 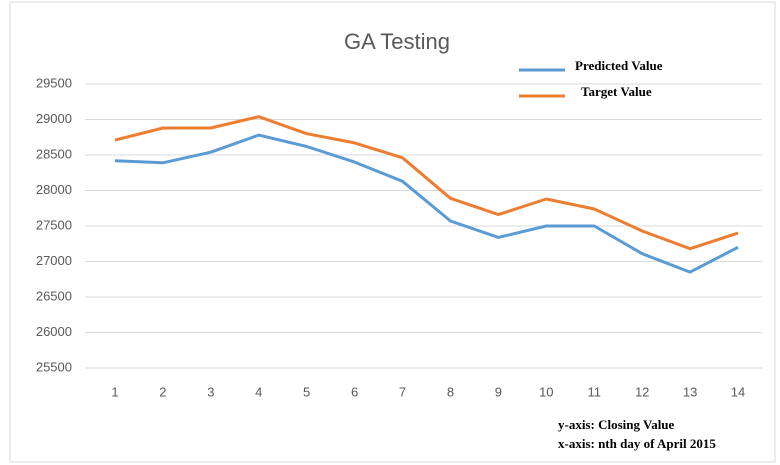 I want to click on x-tick-label: 2, so click(x=162, y=391).